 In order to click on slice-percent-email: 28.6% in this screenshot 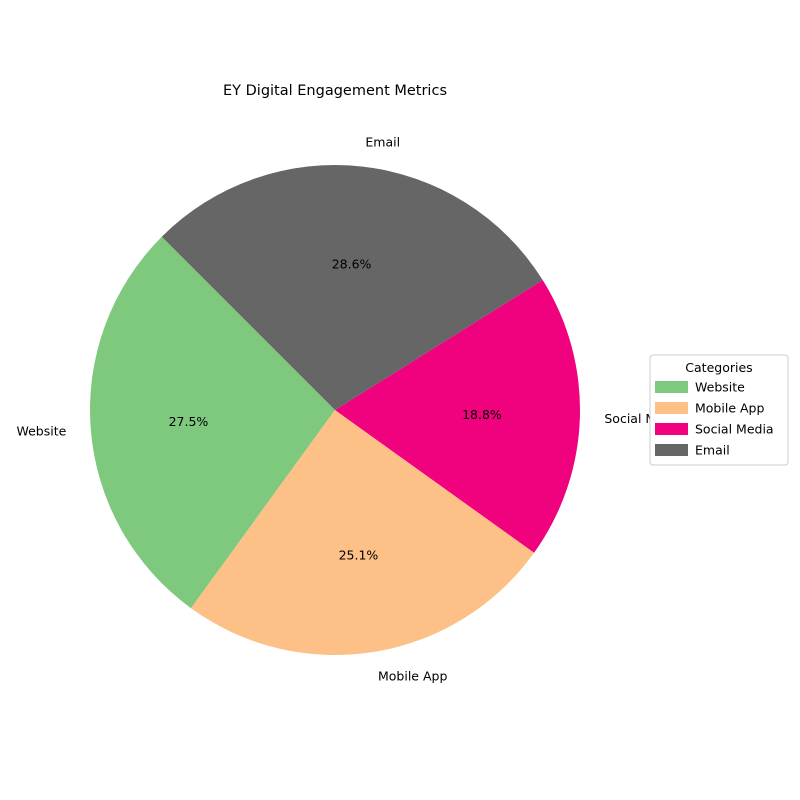, I will do `click(352, 263)`.